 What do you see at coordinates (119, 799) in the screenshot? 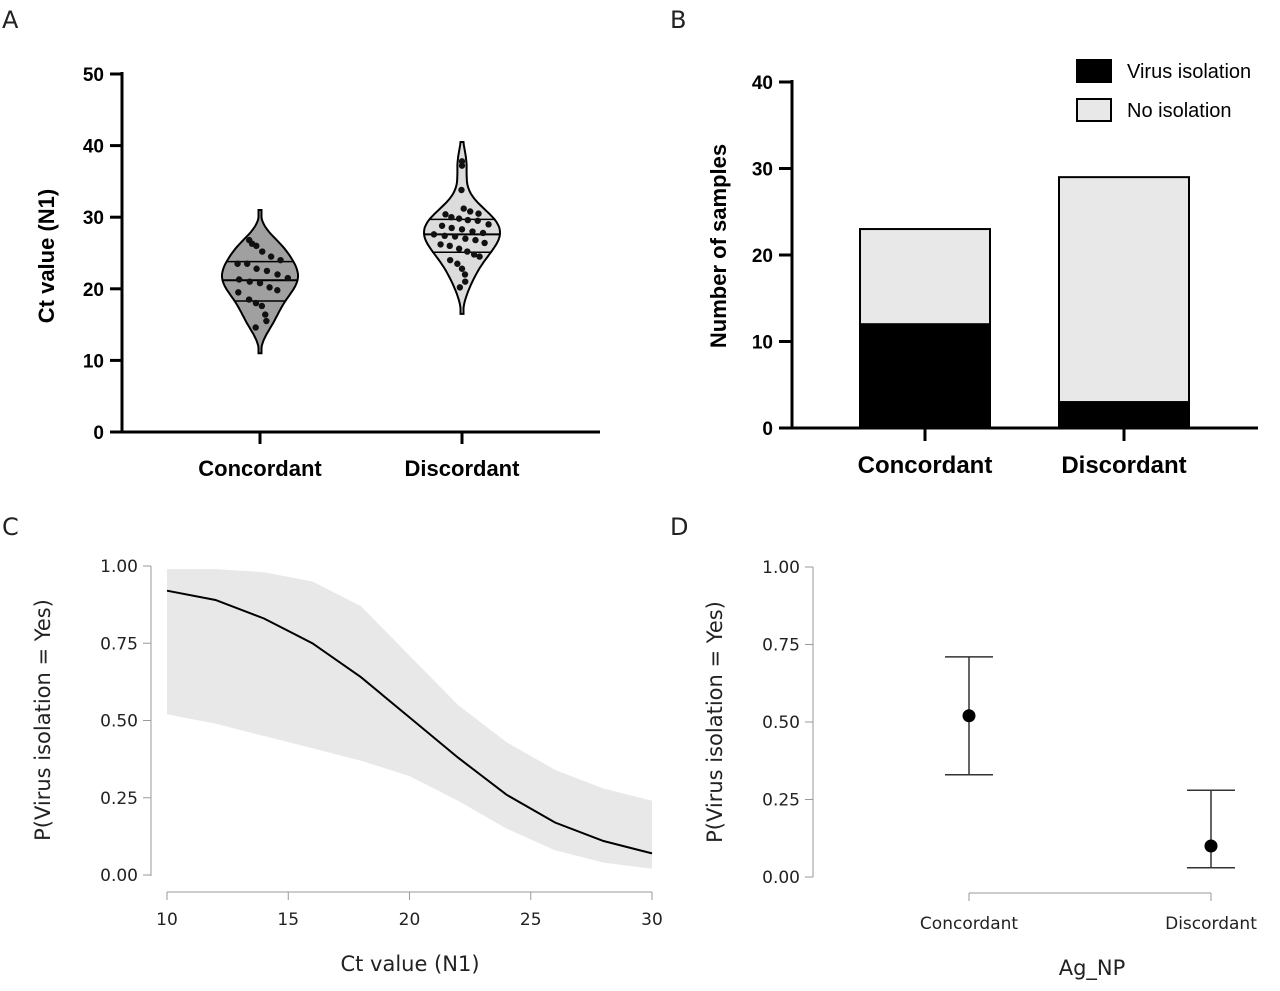
I see `panel-c-ytick-label: 0.25` at bounding box center [119, 799].